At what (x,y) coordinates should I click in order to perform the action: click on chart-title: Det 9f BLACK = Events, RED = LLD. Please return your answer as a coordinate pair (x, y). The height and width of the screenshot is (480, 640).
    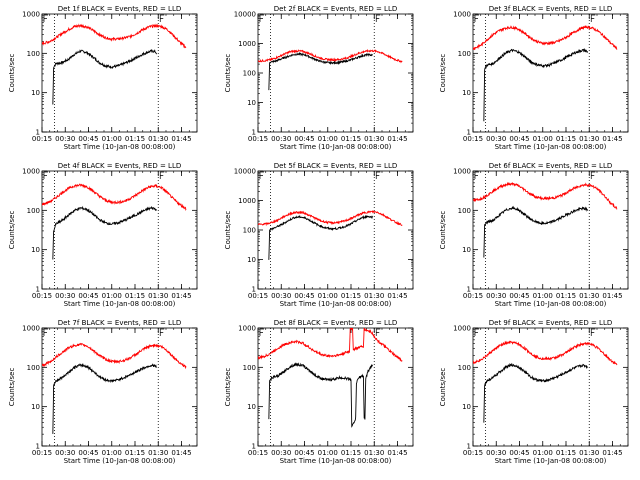
    Looking at the image, I should click on (550, 323).